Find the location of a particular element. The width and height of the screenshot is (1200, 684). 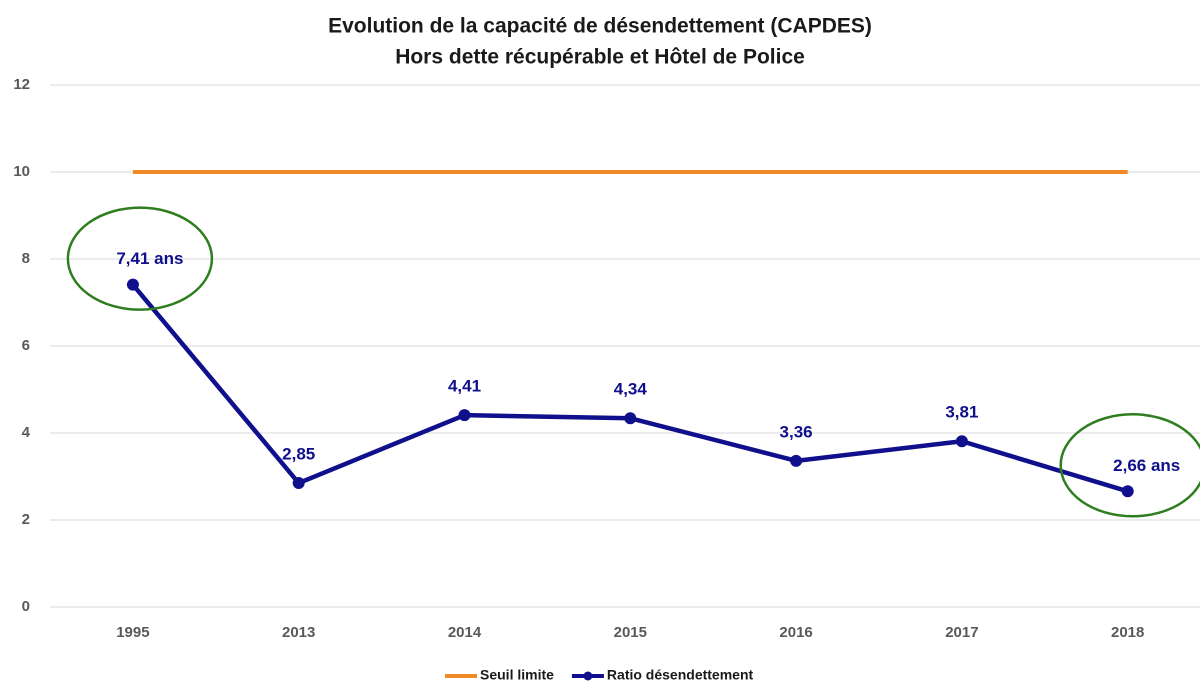

value-label: 2,85 is located at coordinates (298, 454).